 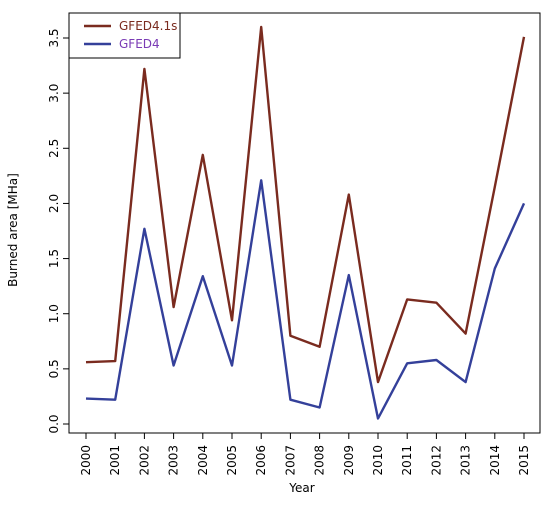 I want to click on y-axis-title: Burned area [MHa], so click(x=13, y=230).